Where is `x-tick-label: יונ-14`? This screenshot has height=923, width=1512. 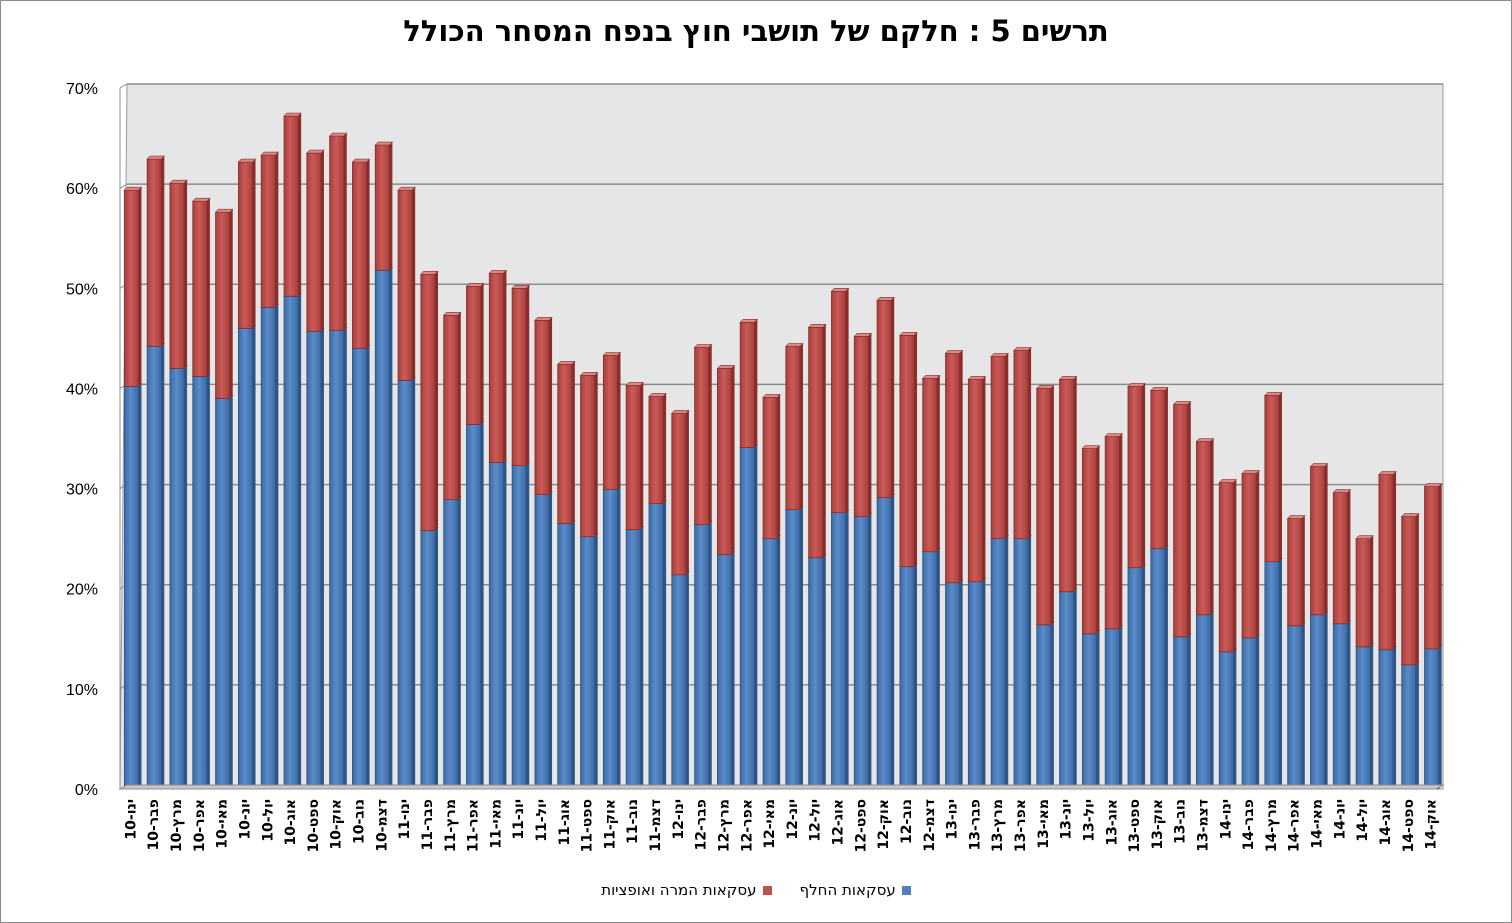
x-tick-label: יונ-14 is located at coordinates (1340, 819).